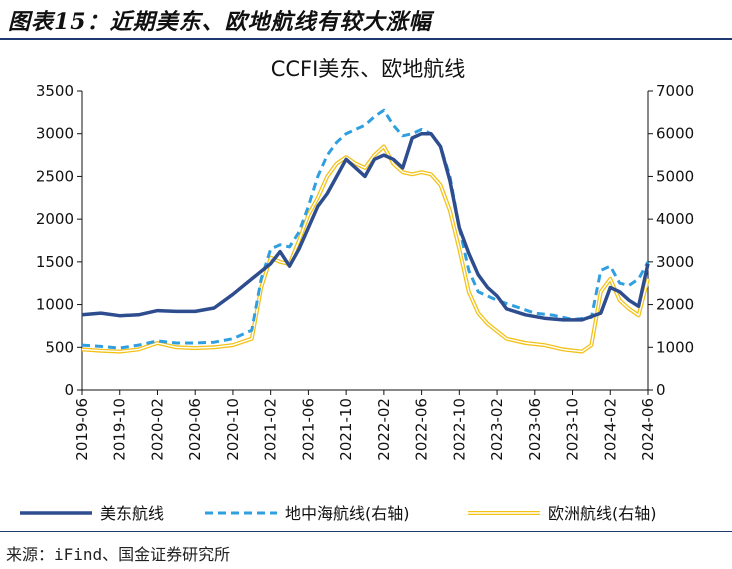 The width and height of the screenshot is (732, 569). I want to click on x-tick-label: 2021-06, so click(308, 429).